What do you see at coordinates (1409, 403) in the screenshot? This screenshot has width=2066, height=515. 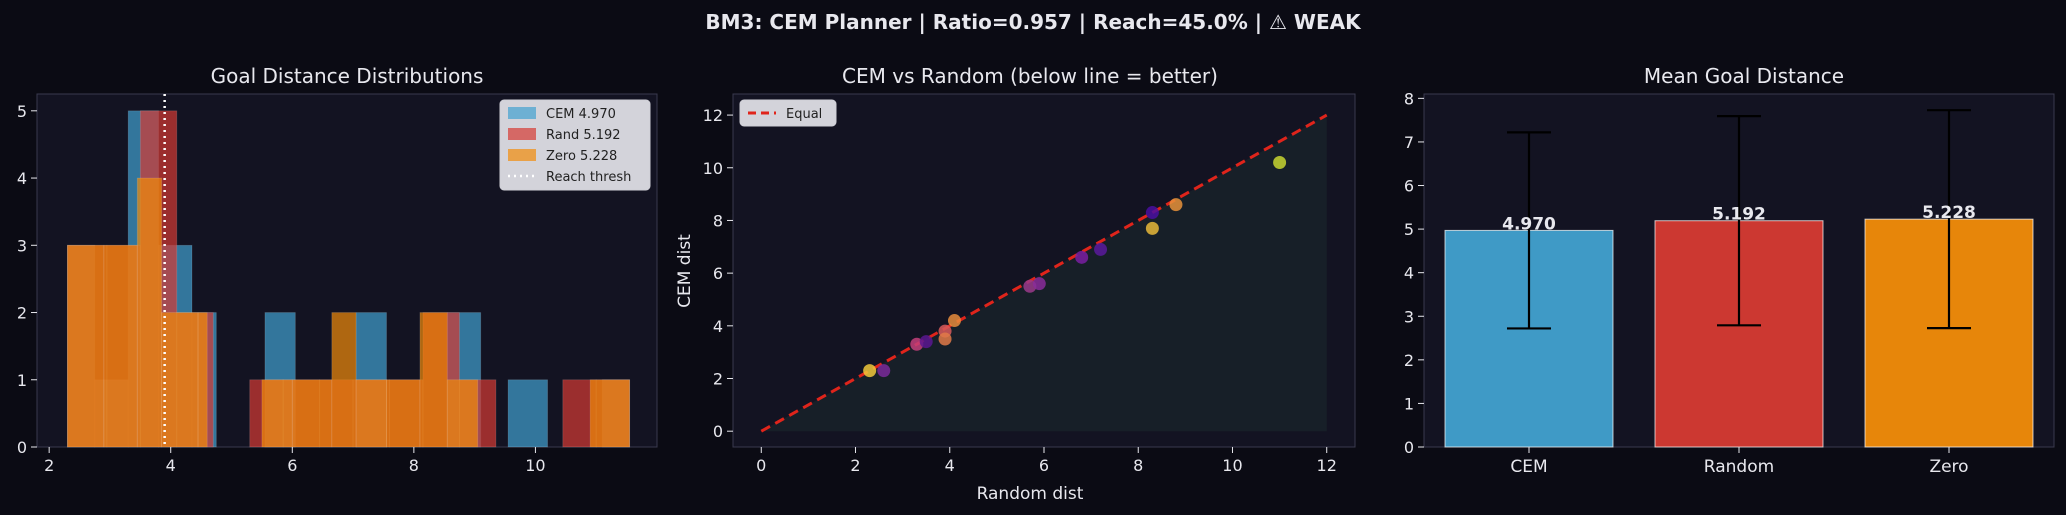 I see `bar-y-tick-label: 1` at bounding box center [1409, 403].